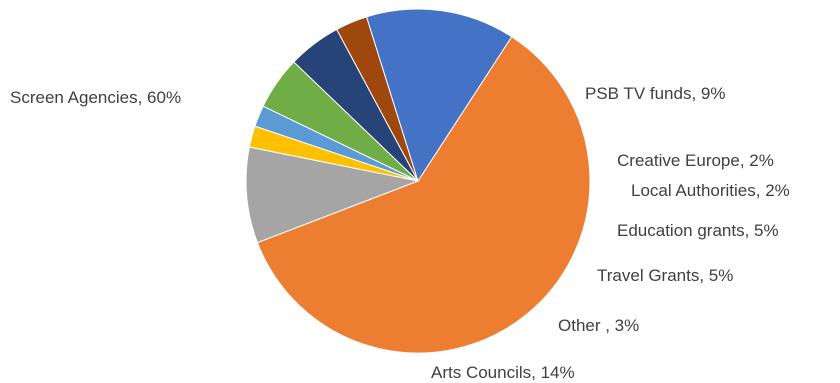 The width and height of the screenshot is (840, 383). I want to click on slice-psb-tv-funds, so click(332, 195).